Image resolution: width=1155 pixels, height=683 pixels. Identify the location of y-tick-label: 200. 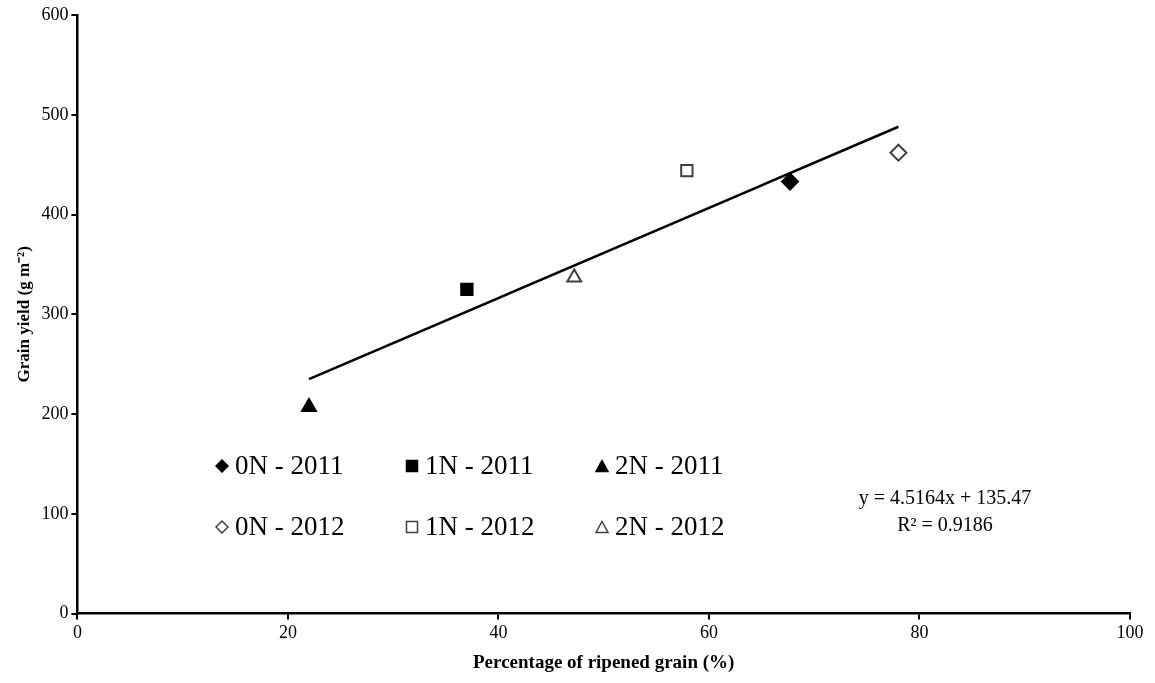
(55, 412).